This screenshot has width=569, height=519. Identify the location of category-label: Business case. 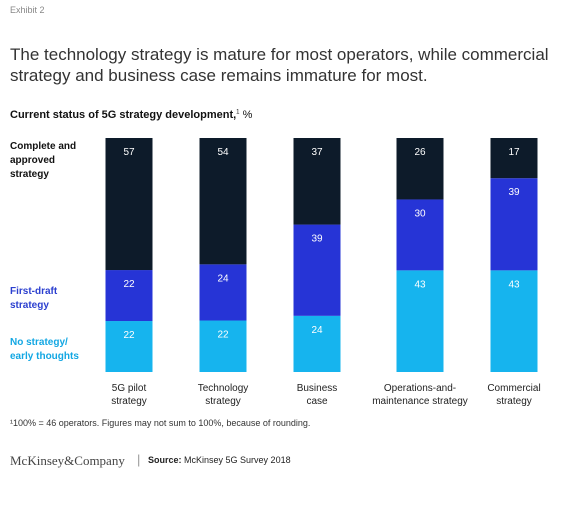
(317, 395).